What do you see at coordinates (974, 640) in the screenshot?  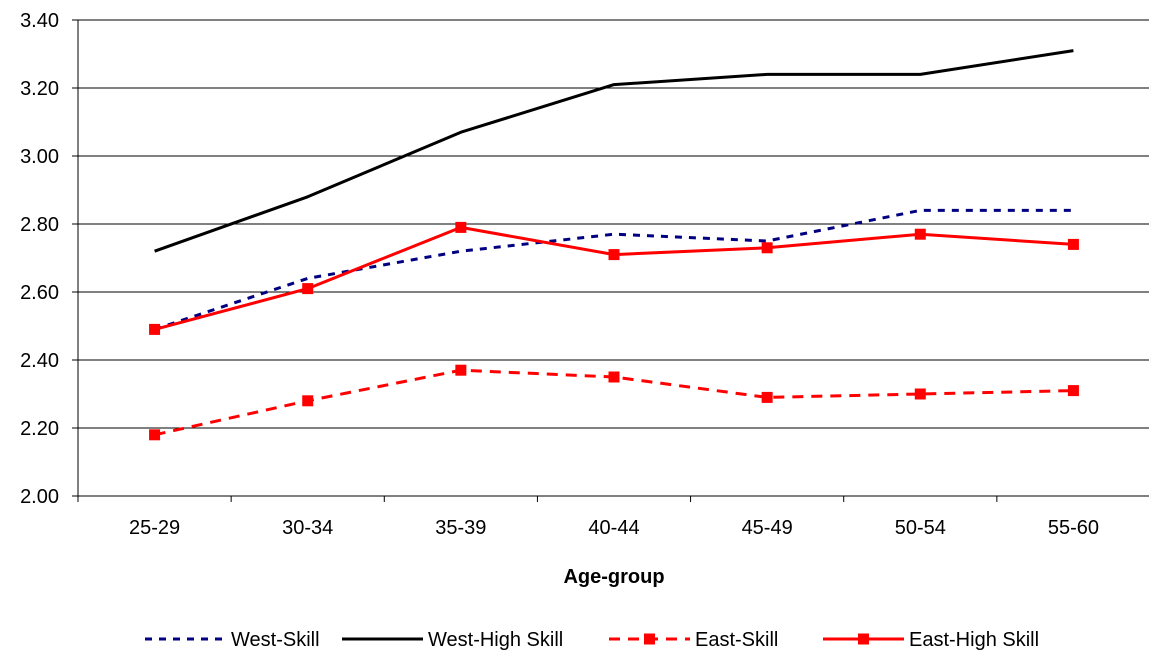 I see `legend-label: East-High Skill` at bounding box center [974, 640].